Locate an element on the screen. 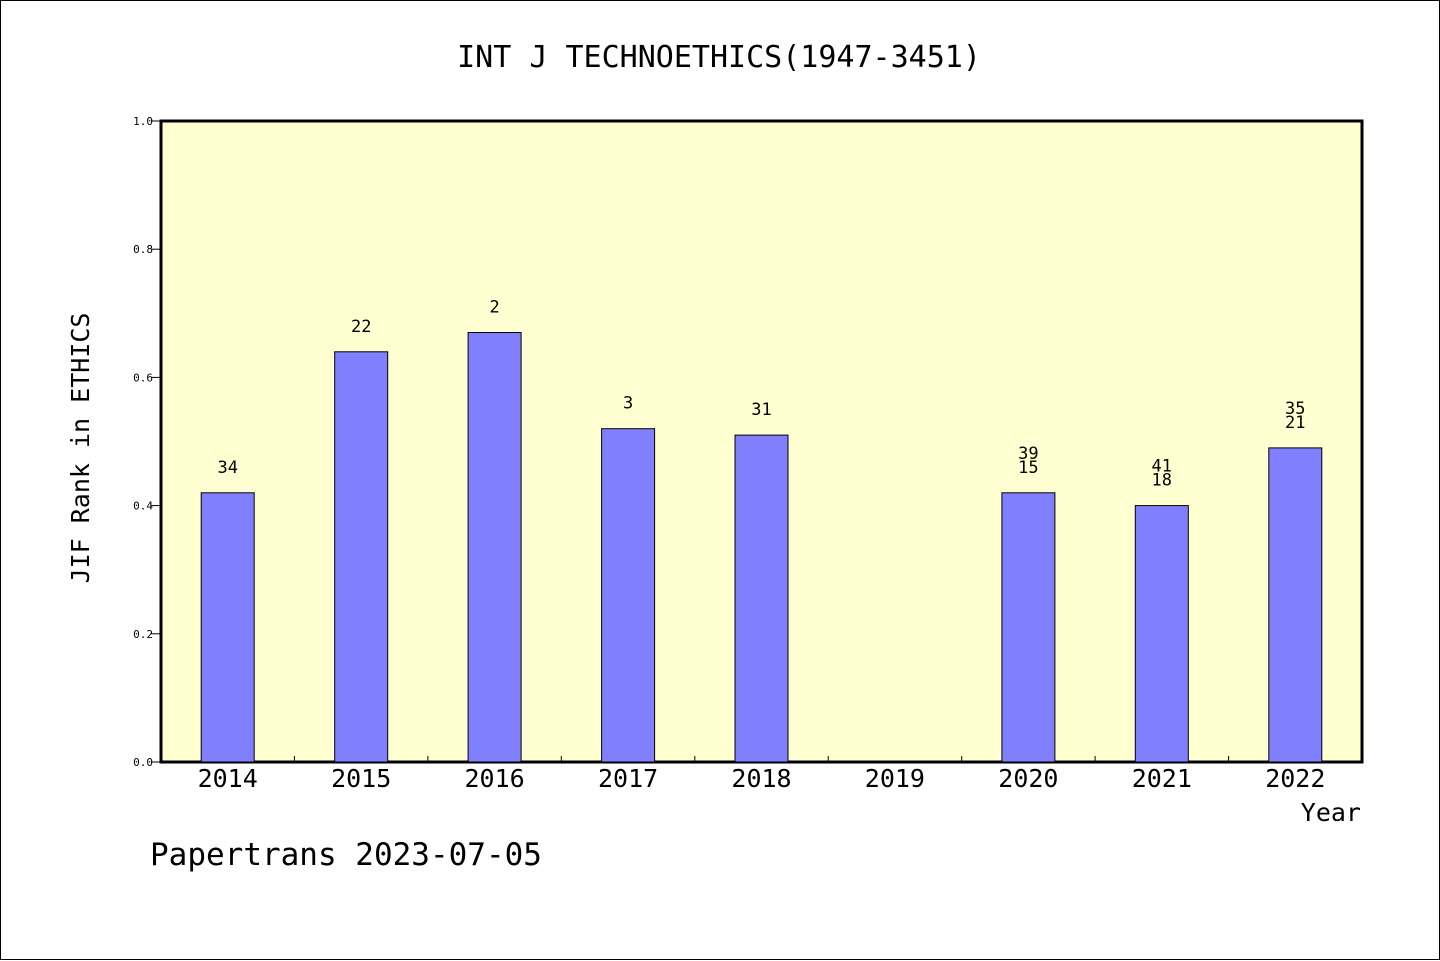 The height and width of the screenshot is (961, 1440). bar-label-2017-0: 3 is located at coordinates (628, 404).